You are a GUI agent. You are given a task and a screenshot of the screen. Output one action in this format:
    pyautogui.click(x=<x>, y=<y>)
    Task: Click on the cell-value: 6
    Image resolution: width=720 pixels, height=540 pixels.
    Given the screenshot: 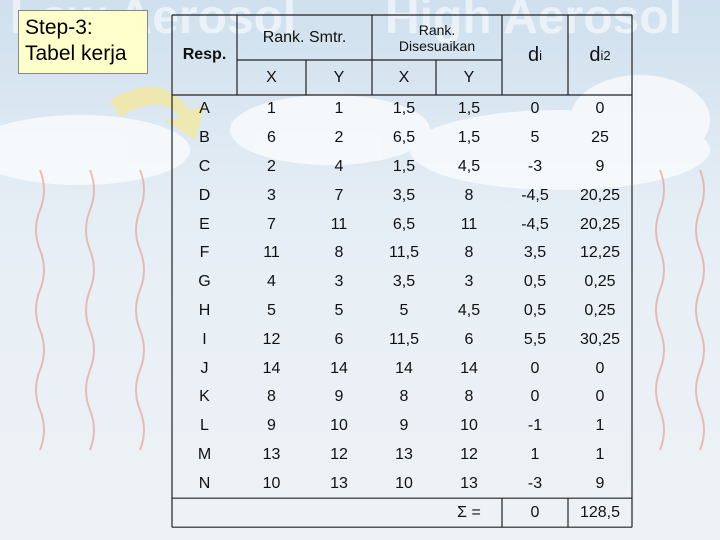 What is the action you would take?
    pyautogui.click(x=469, y=339)
    